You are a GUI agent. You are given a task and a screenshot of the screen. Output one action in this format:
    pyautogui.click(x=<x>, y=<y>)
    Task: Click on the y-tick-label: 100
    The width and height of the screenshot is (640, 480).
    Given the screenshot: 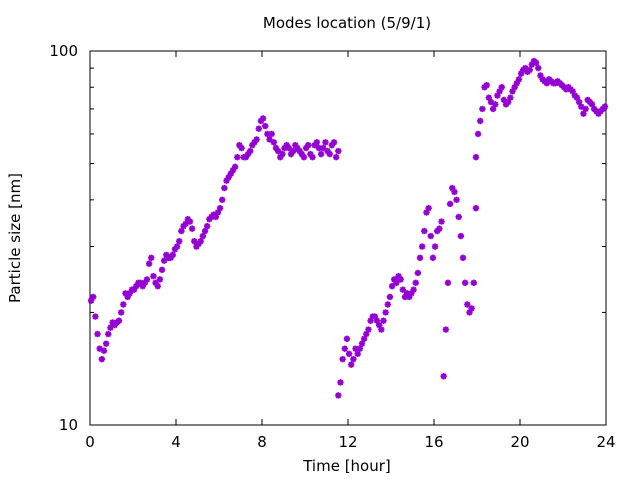 What is the action you would take?
    pyautogui.click(x=63, y=51)
    